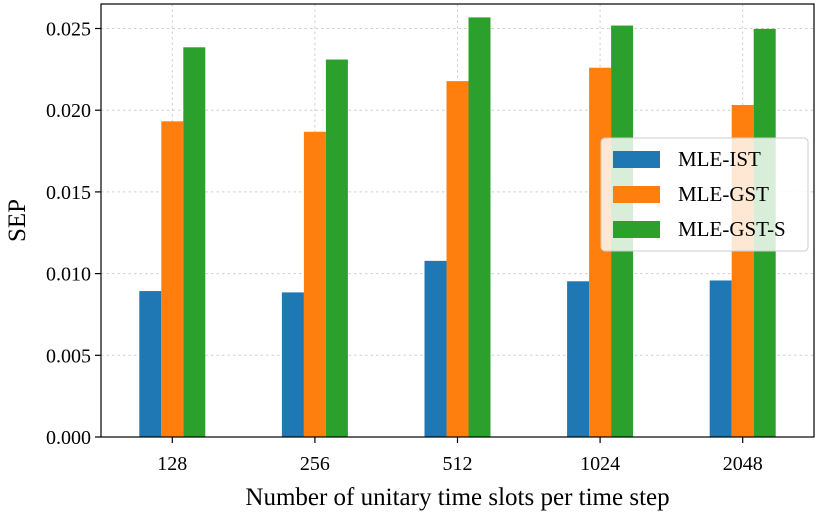  Describe the element at coordinates (172, 464) in the screenshot. I see `x-tick-label: 128` at that location.